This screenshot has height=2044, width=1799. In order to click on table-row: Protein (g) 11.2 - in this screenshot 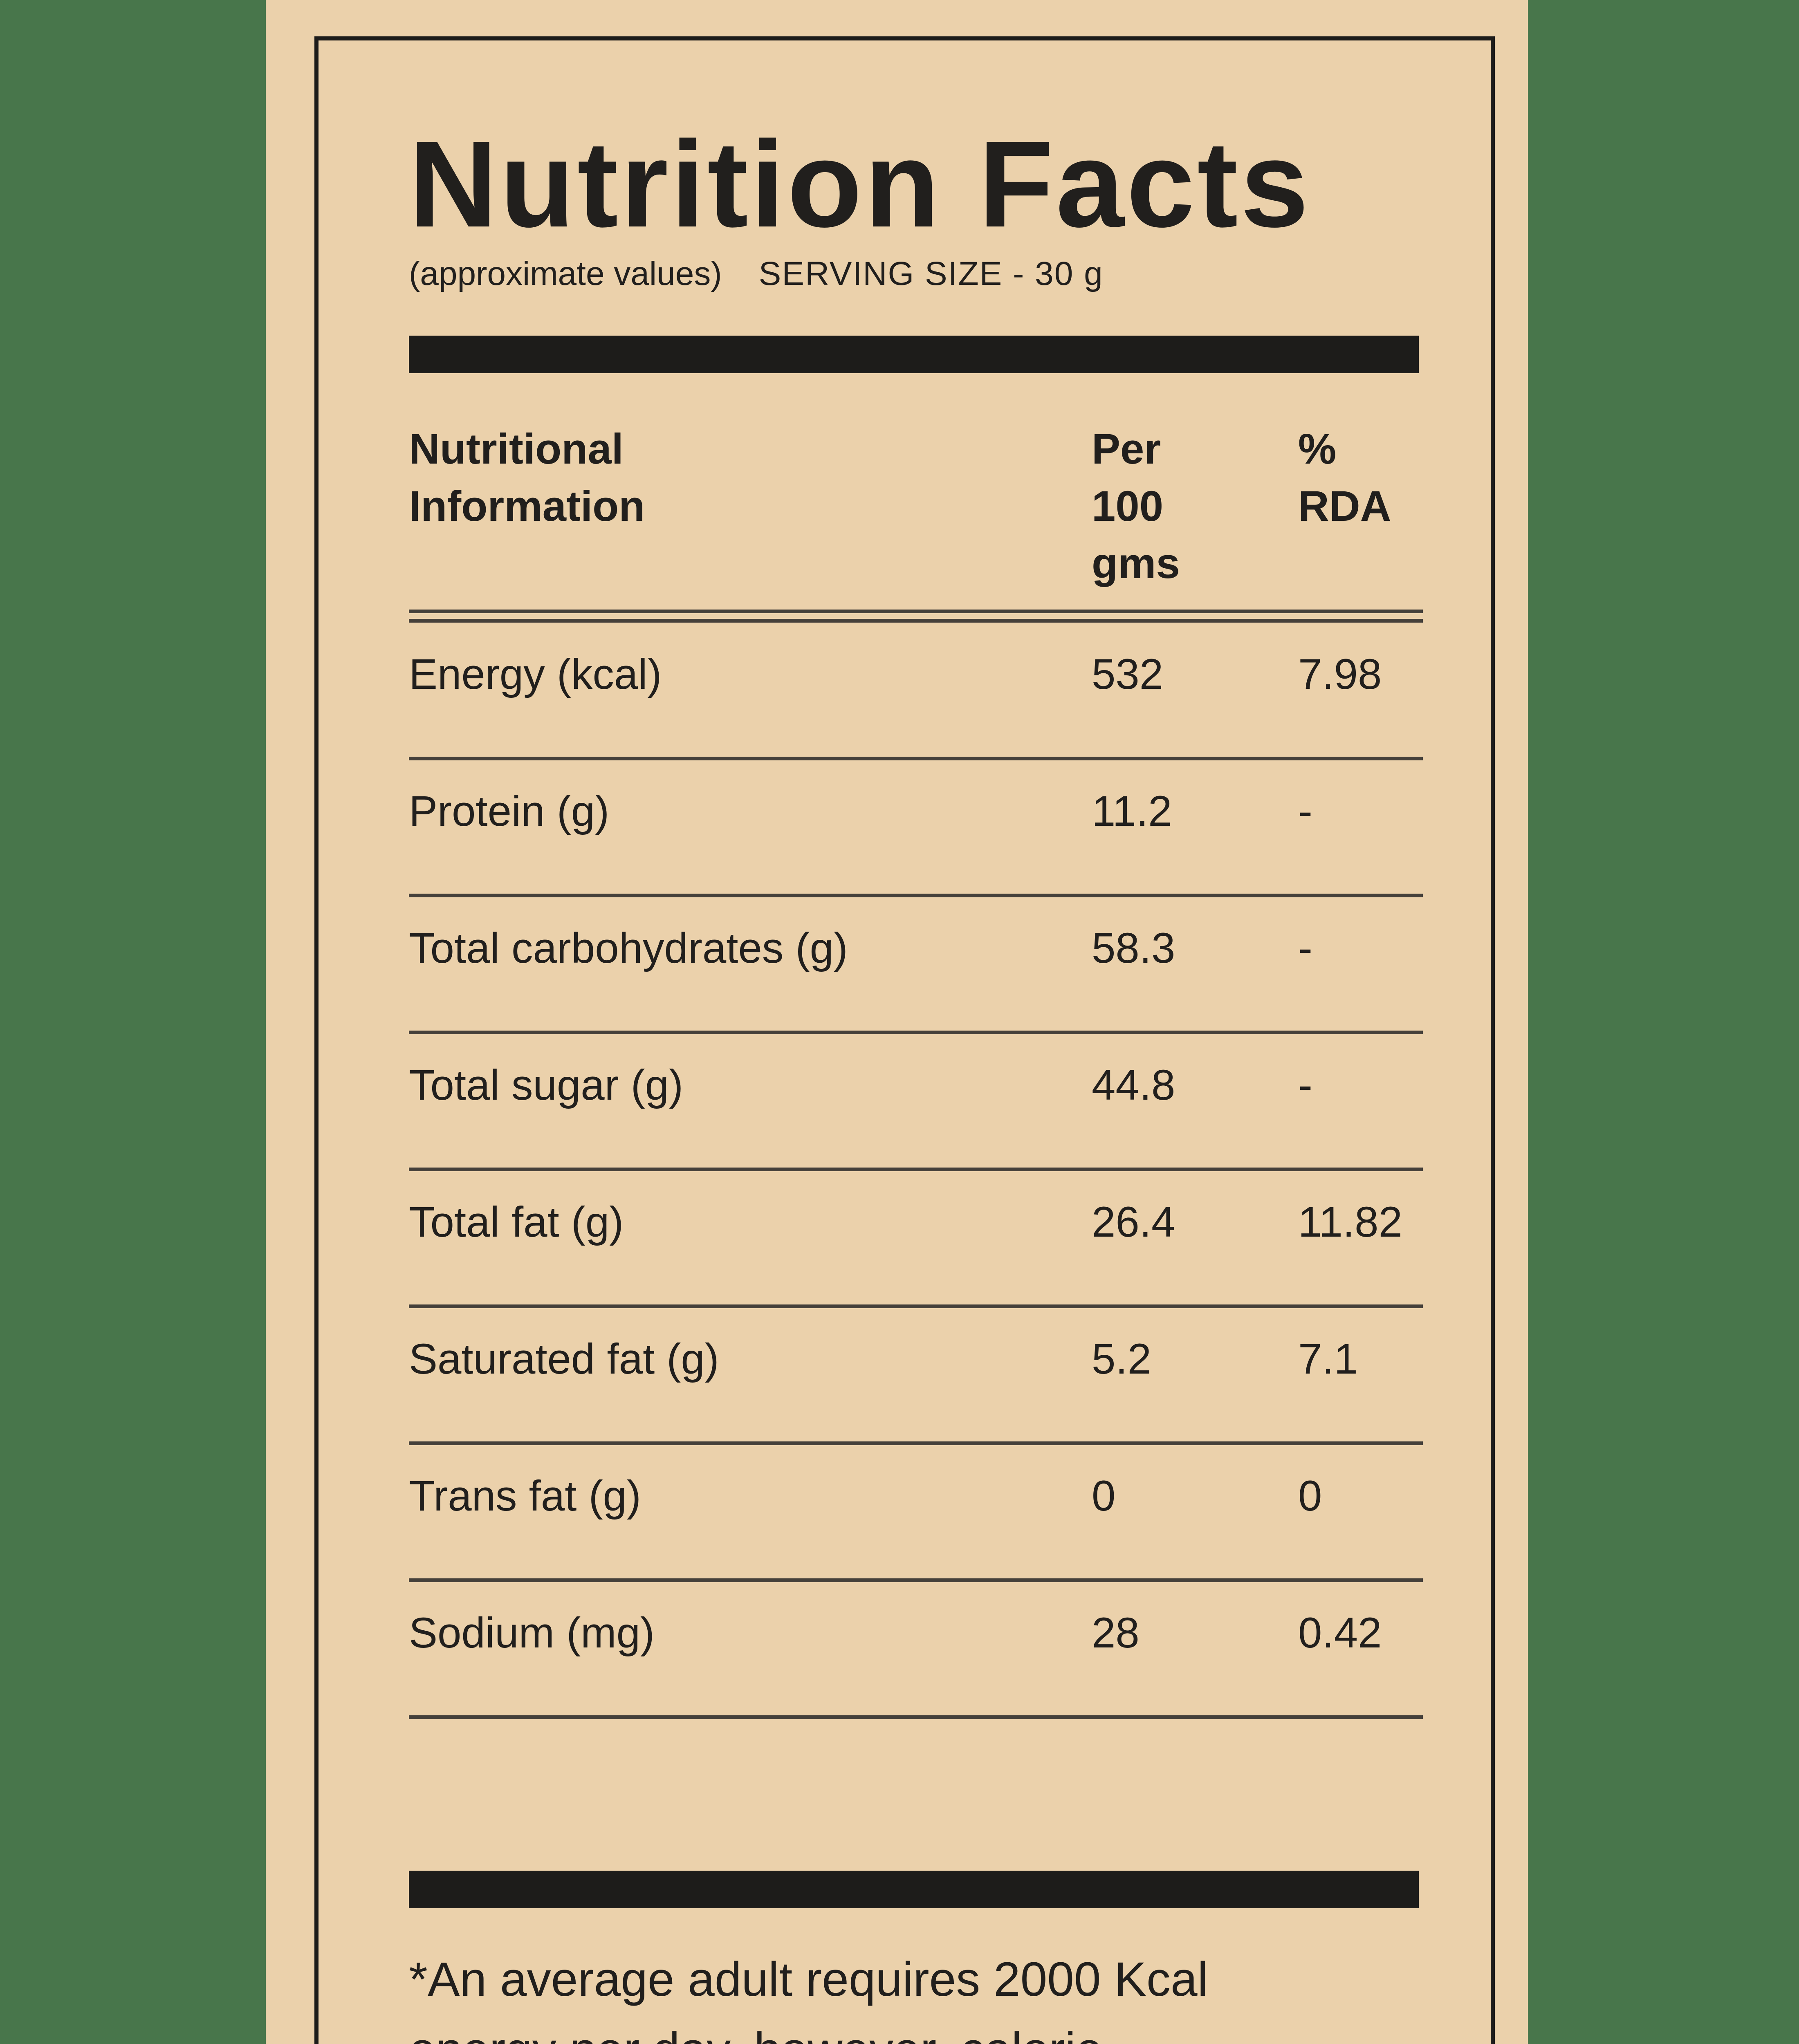, I will do `click(916, 828)`.